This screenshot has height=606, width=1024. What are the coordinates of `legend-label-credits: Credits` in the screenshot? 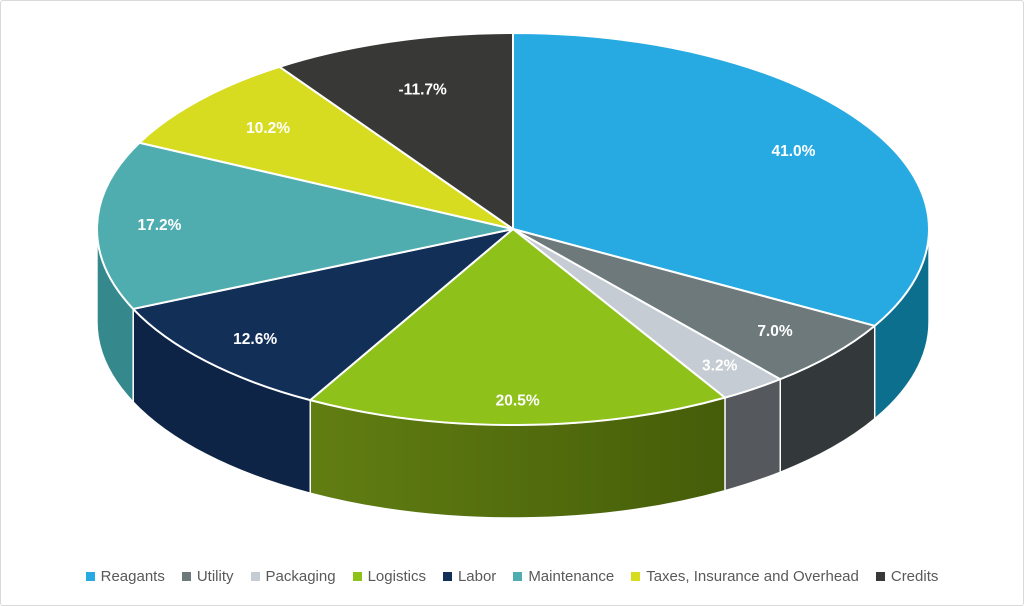 It's located at (914, 576).